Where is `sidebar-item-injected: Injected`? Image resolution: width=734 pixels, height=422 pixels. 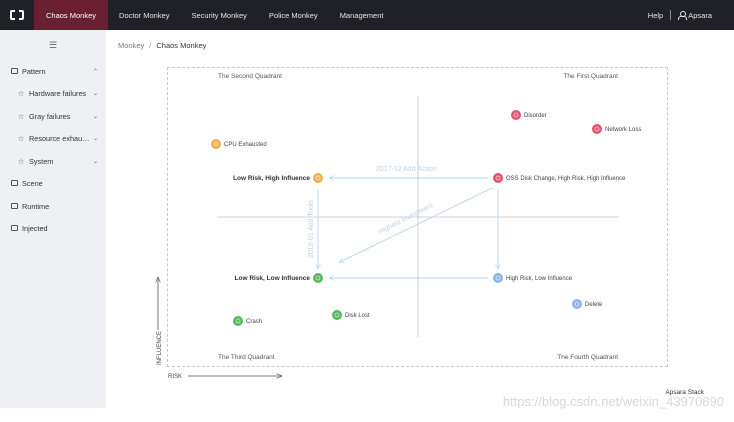
sidebar-item-injected: Injected is located at coordinates (53, 229).